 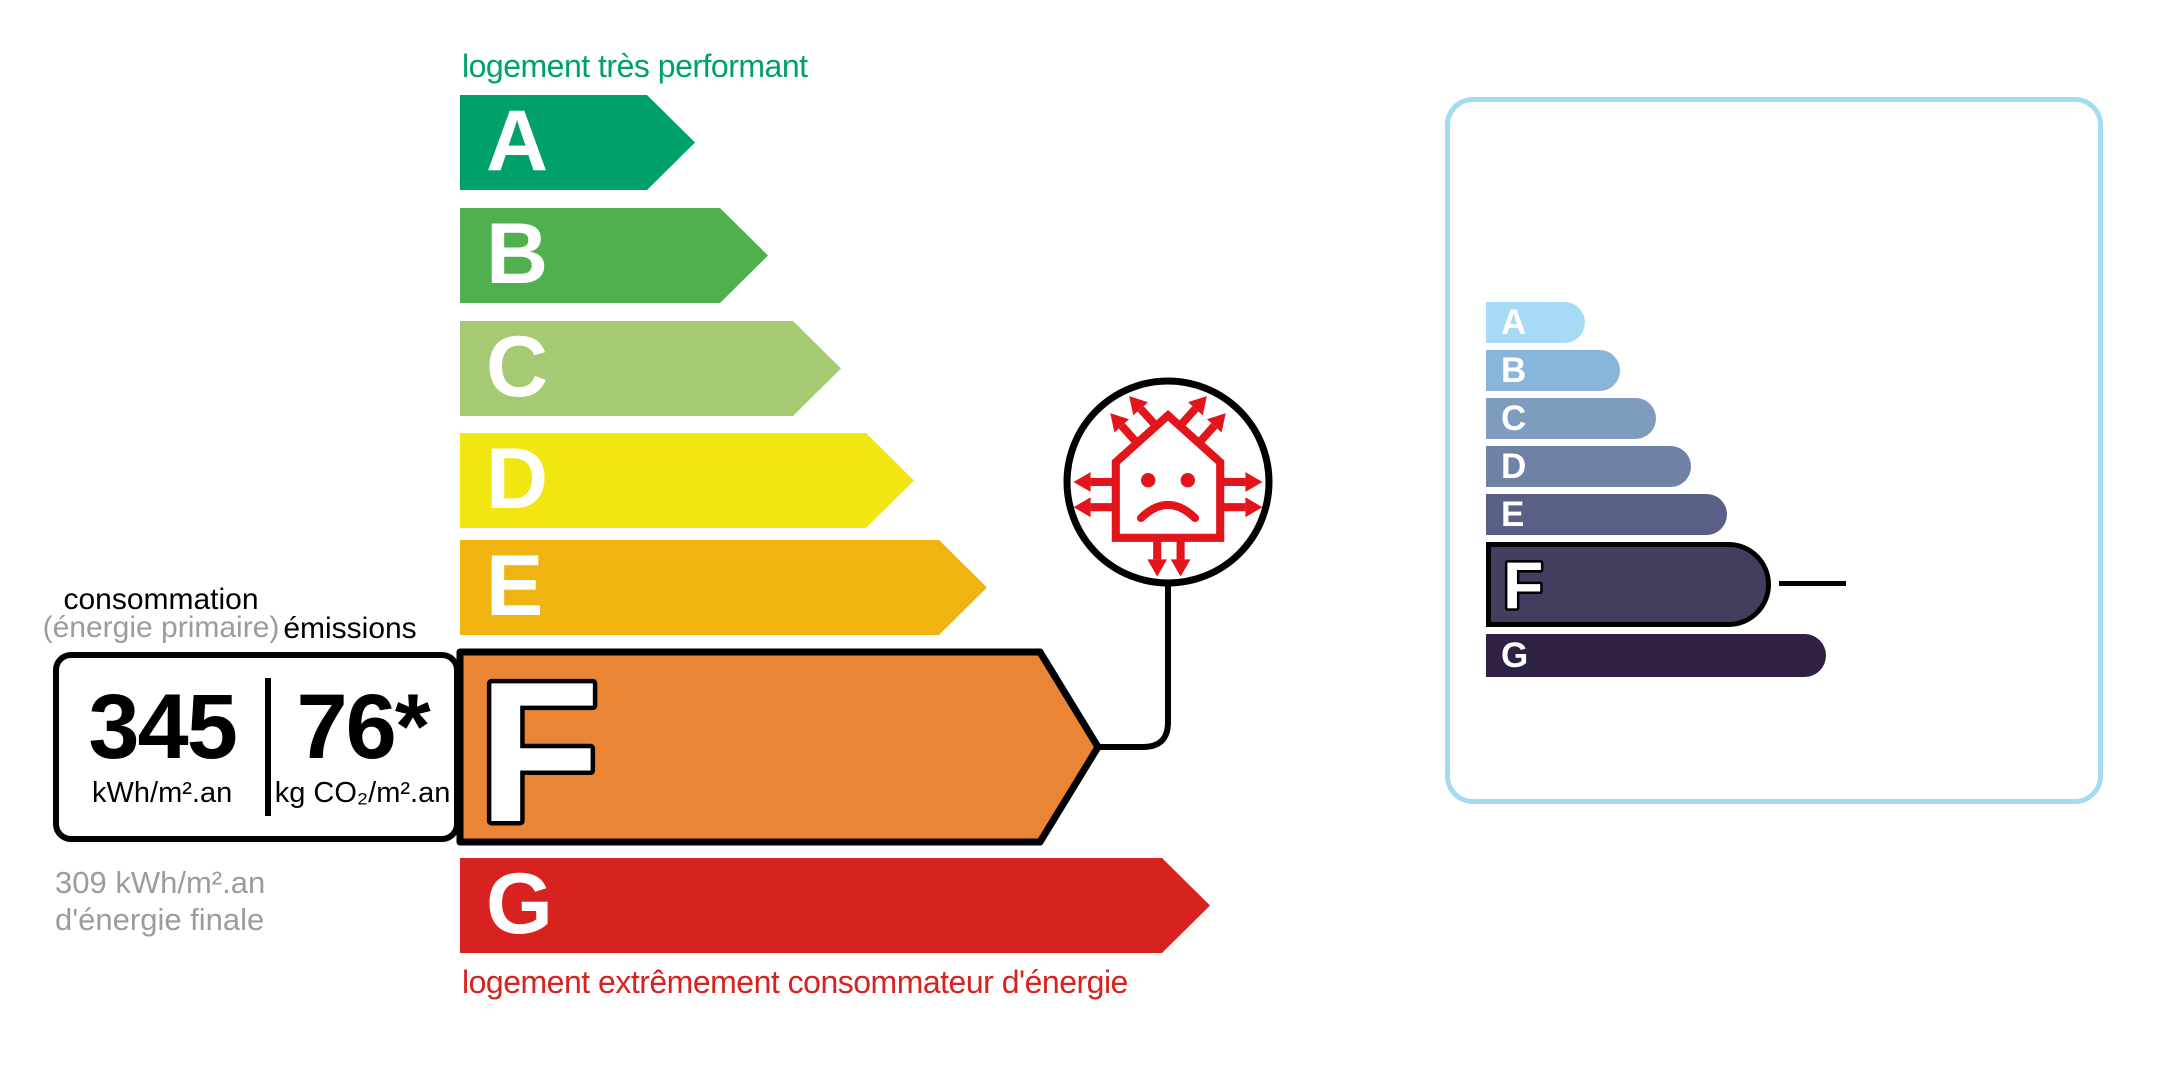 I want to click on energy-grade-a-letter: A, so click(x=517, y=140).